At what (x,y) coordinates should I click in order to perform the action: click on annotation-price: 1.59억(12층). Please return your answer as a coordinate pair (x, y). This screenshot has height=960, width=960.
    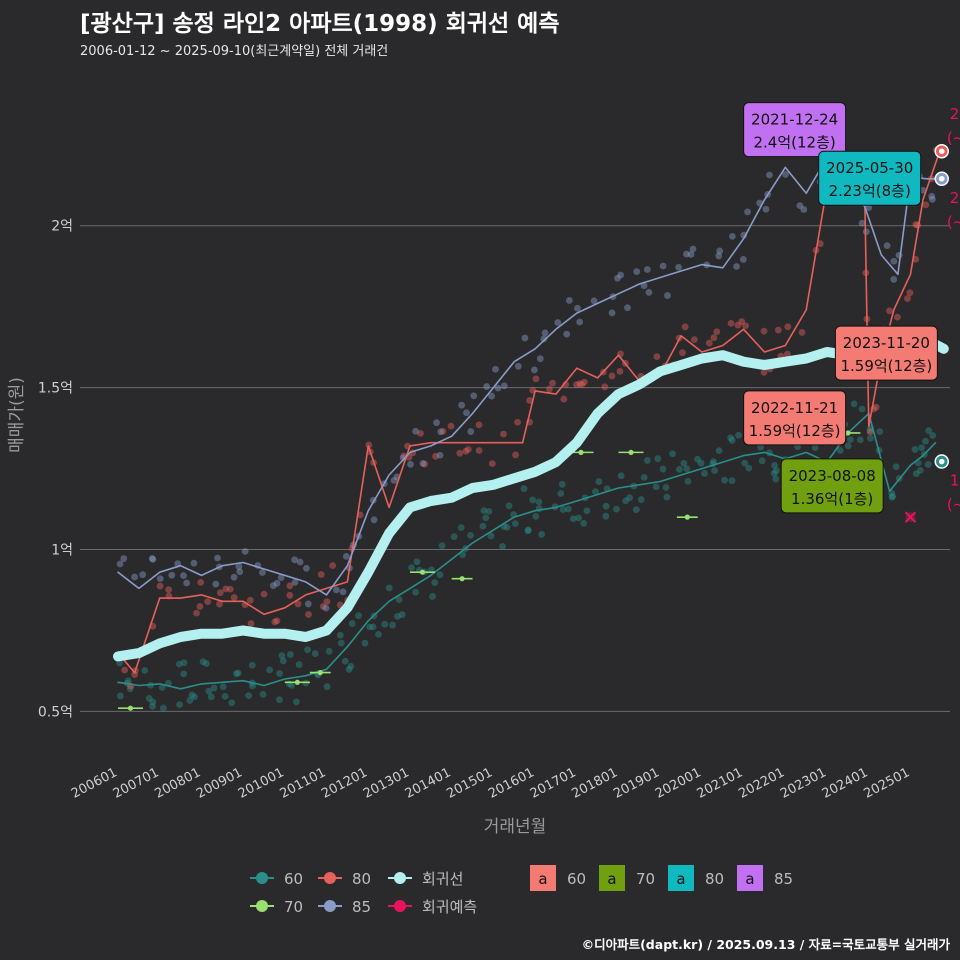
    Looking at the image, I should click on (795, 431).